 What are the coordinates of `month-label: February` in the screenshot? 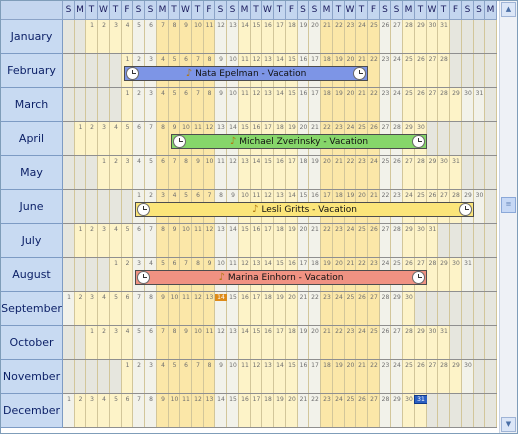 It's located at (32, 71).